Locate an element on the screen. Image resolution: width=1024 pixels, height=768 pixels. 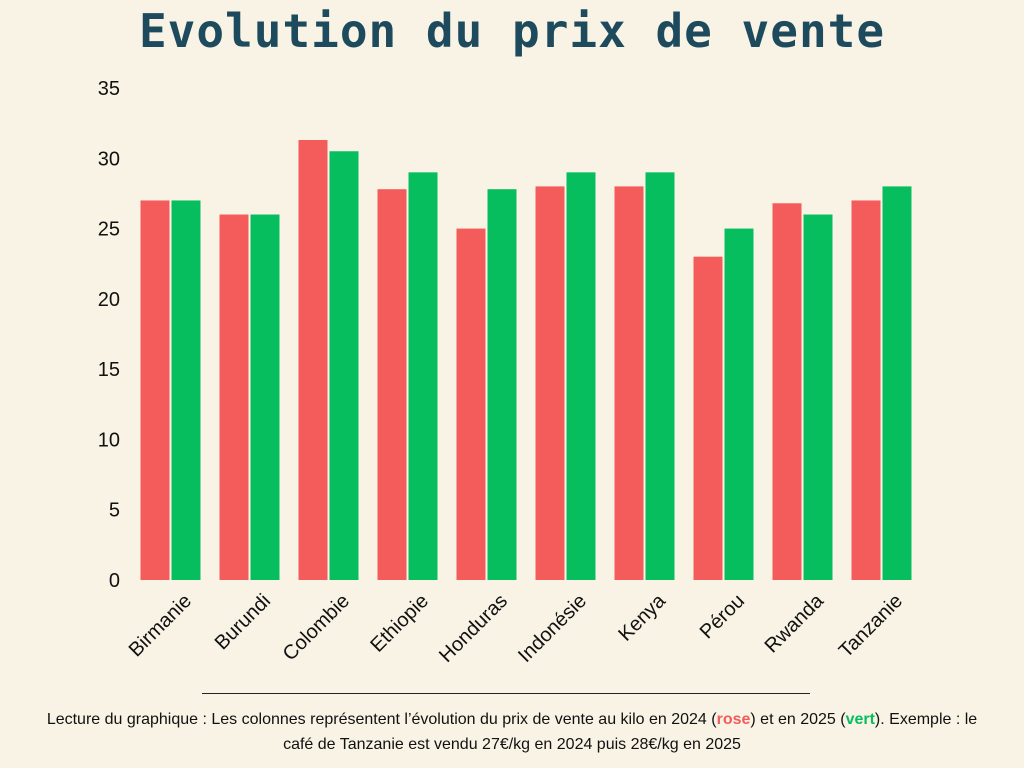
caption-vert-word: vert is located at coordinates (860, 719).